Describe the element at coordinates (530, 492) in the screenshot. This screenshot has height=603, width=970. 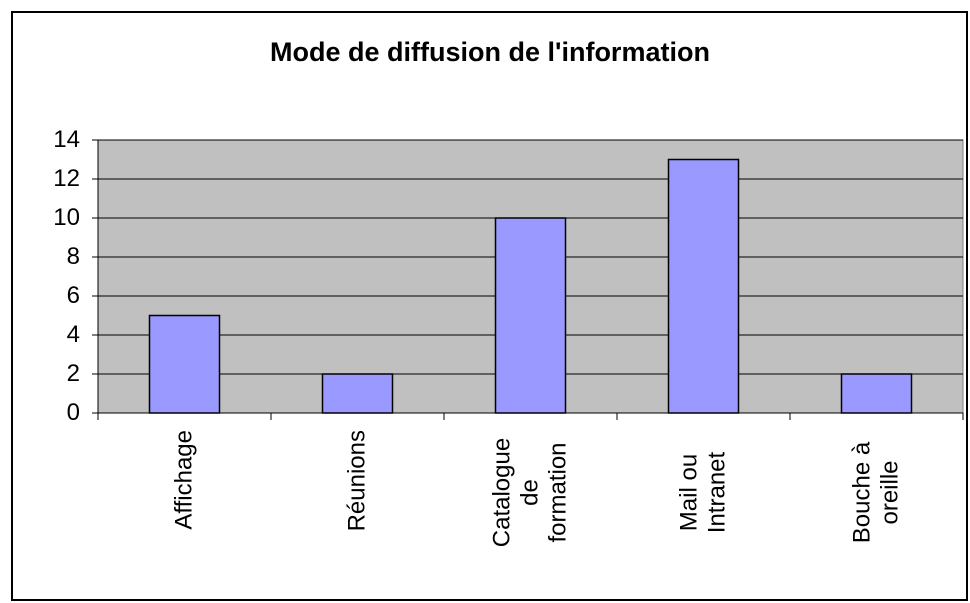
I see `x-tick-label: Catalogue de formation` at that location.